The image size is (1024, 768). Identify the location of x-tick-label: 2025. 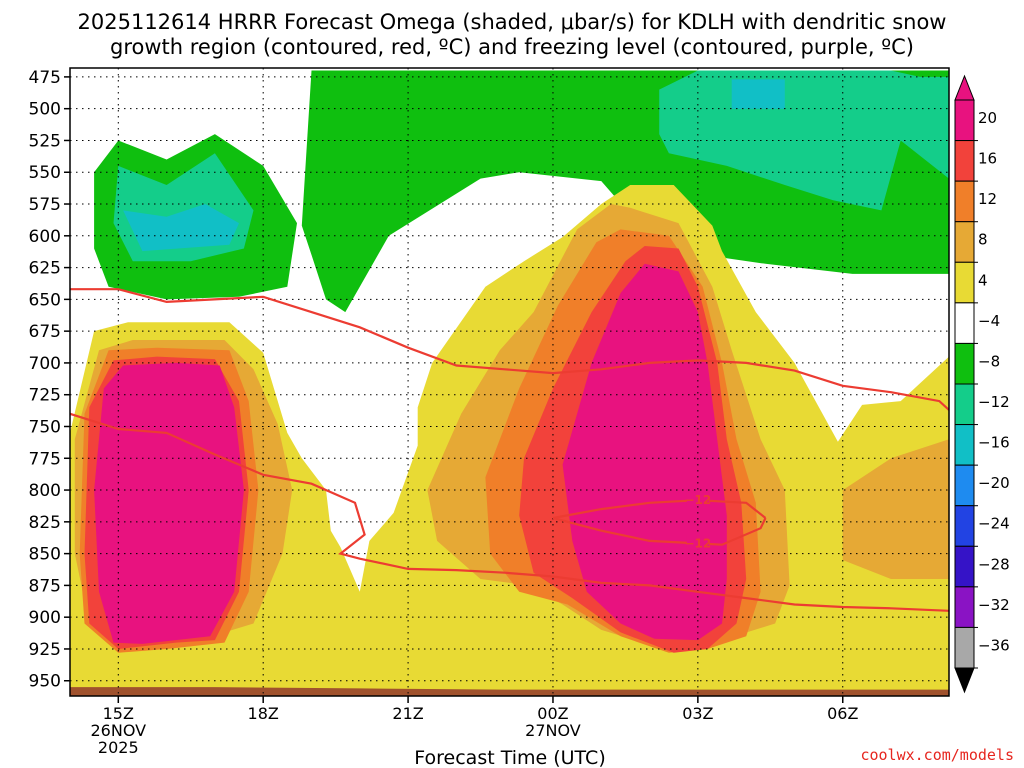
(118, 747).